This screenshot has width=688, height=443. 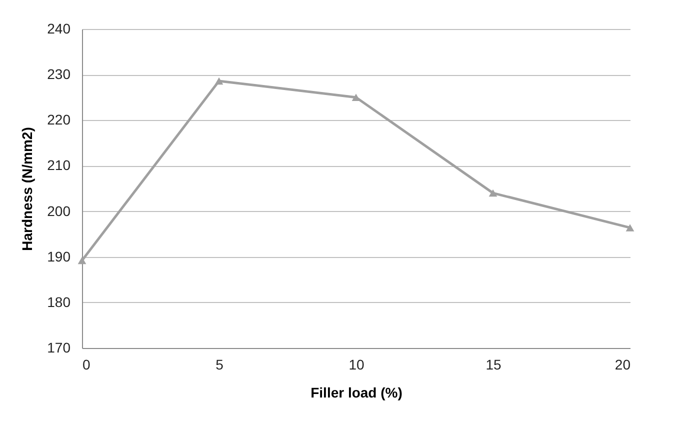 What do you see at coordinates (622, 364) in the screenshot?
I see `x-tick-label: 20` at bounding box center [622, 364].